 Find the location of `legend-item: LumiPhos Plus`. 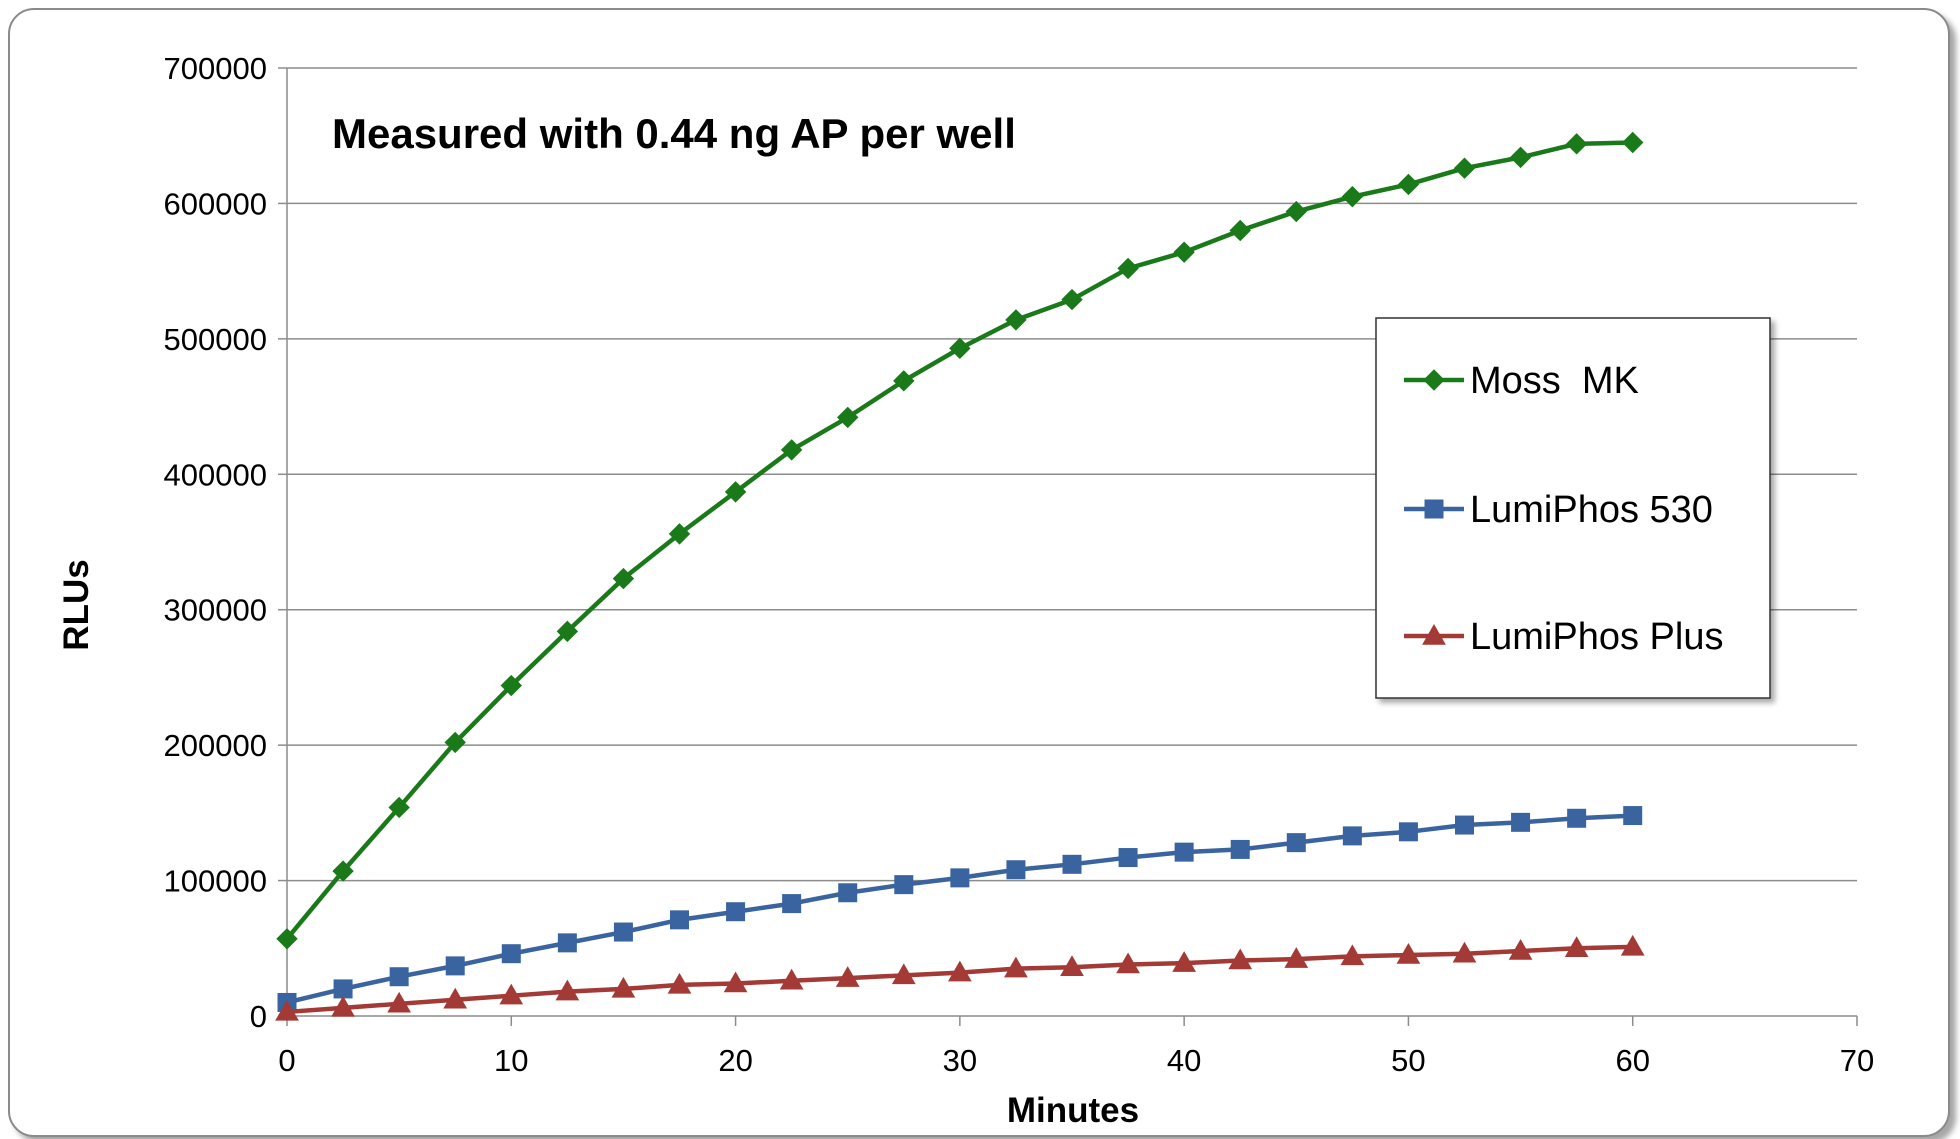

legend-item: LumiPhos Plus is located at coordinates (1563, 637).